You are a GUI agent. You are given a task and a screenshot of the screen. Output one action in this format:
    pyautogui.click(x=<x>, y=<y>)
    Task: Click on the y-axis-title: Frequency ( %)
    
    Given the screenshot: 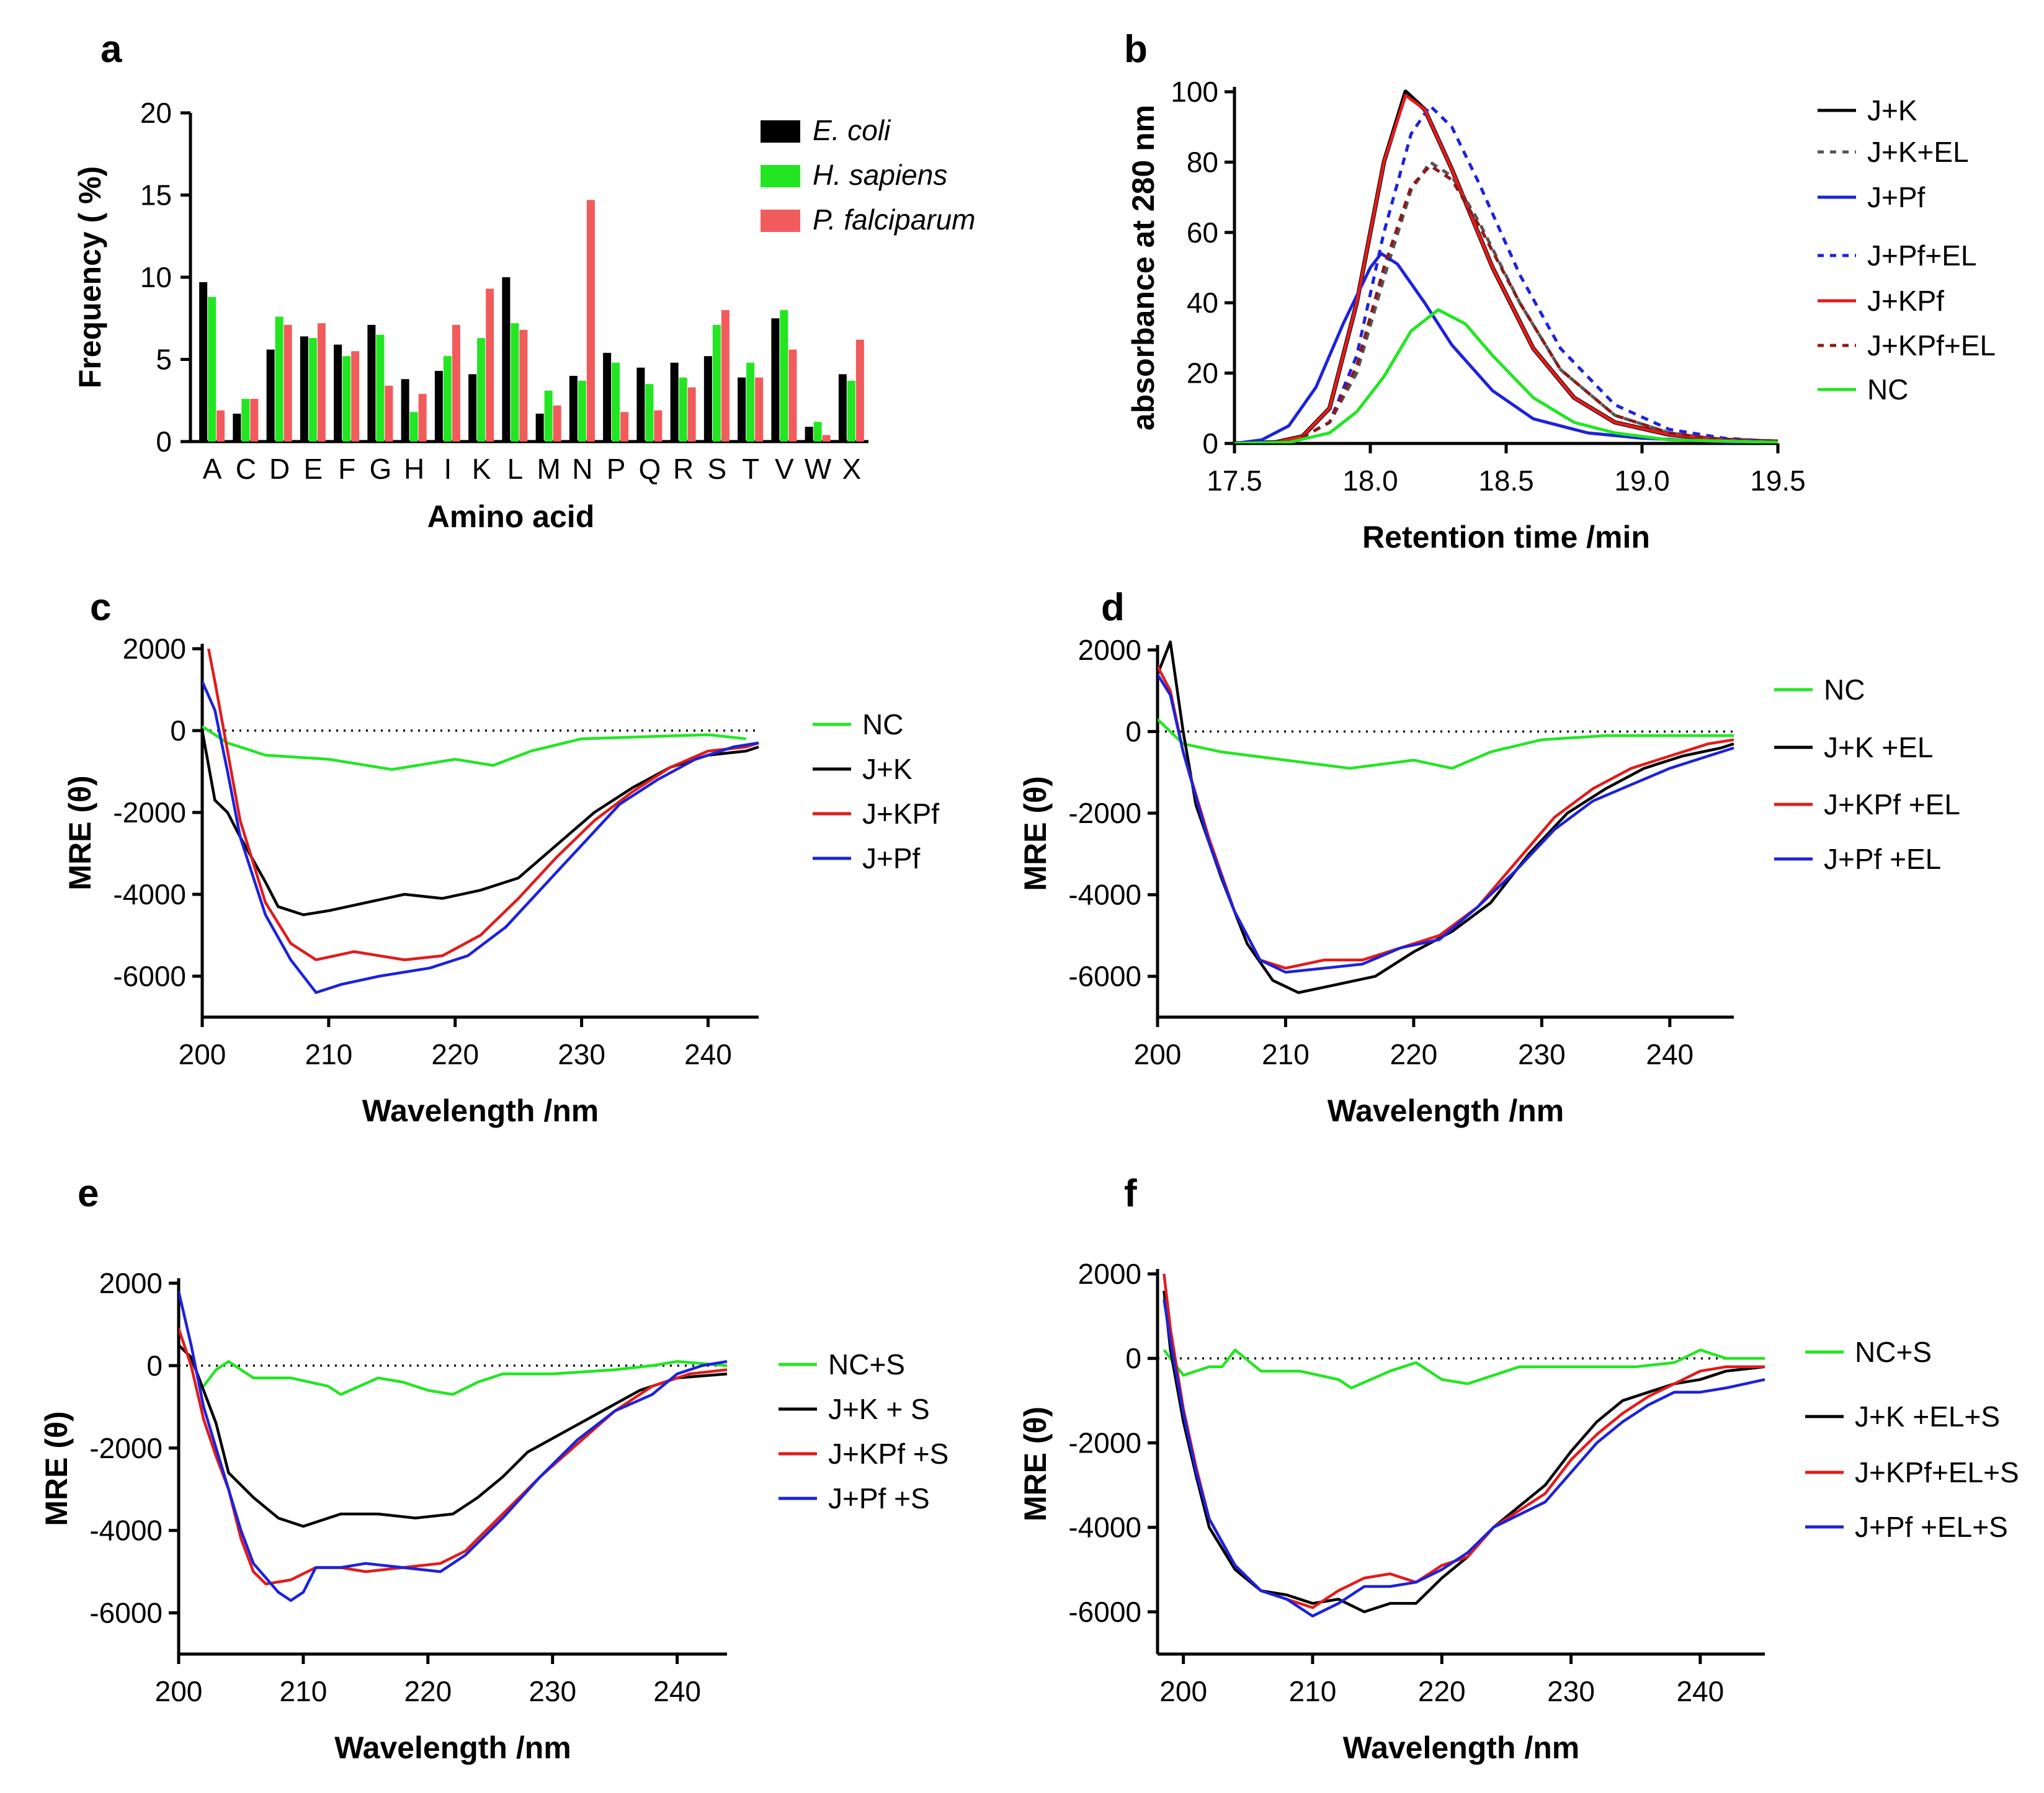 What is the action you would take?
    pyautogui.click(x=90, y=277)
    